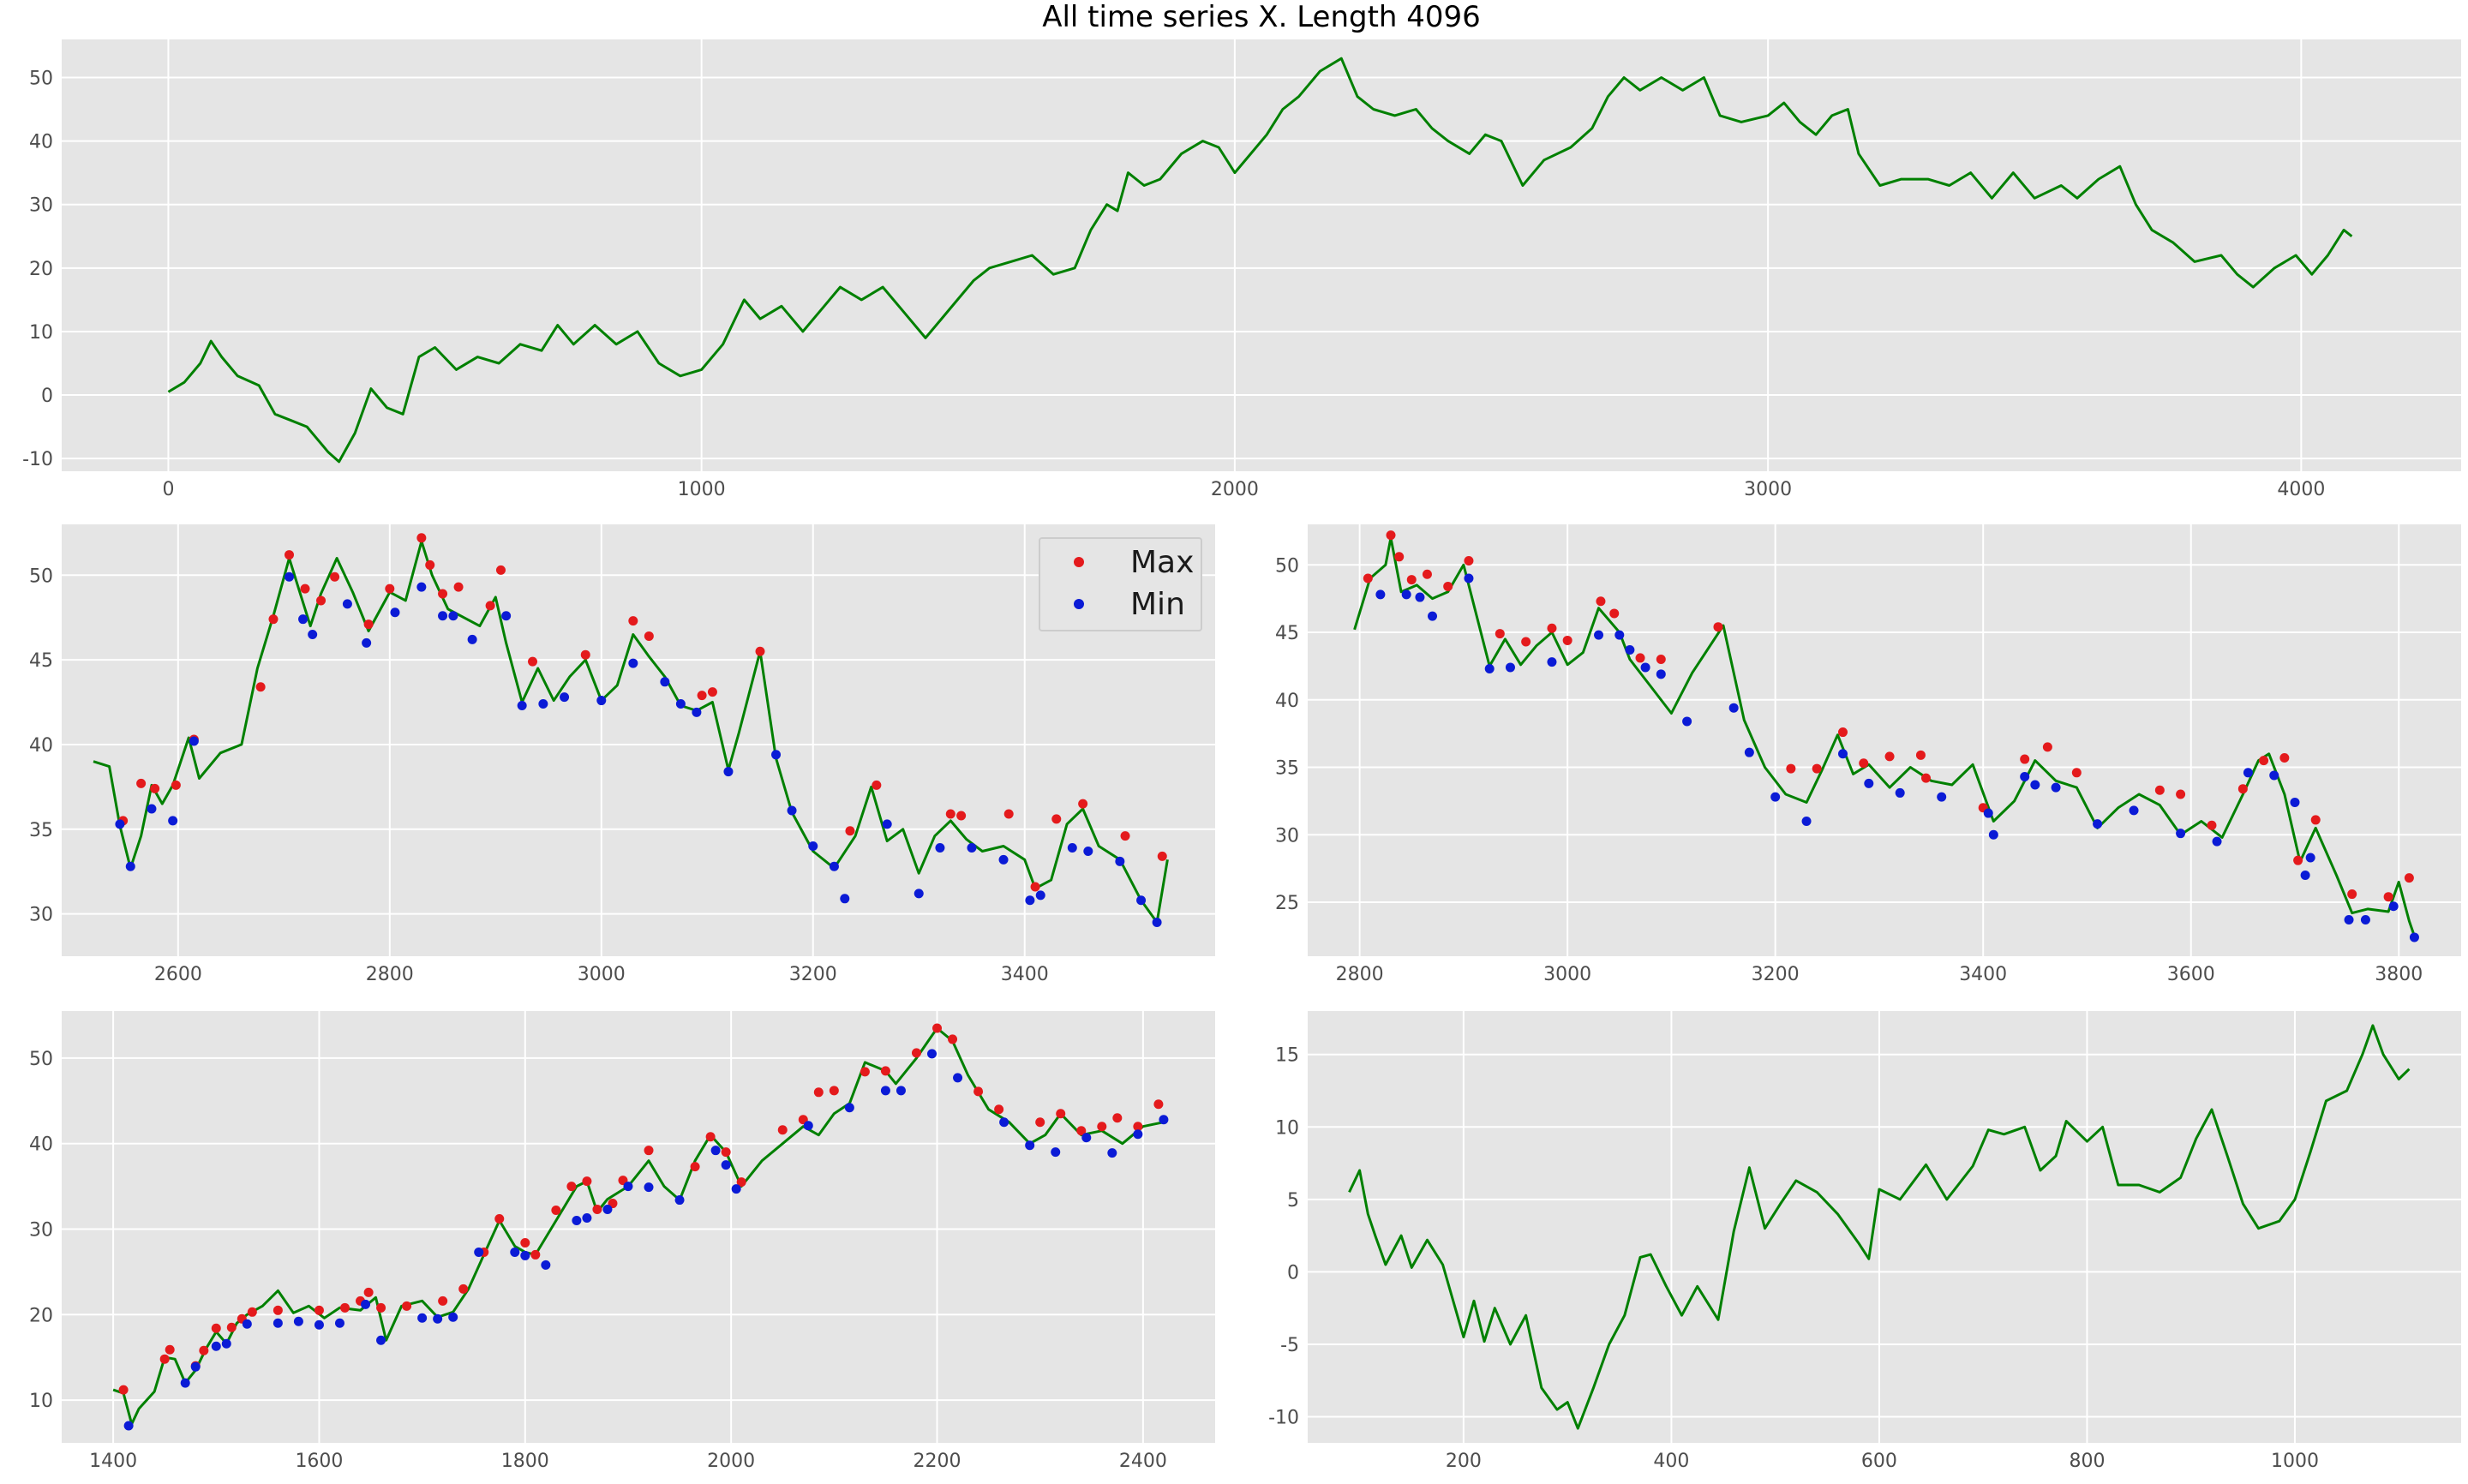 The image size is (2468, 1484). What do you see at coordinates (1157, 605) in the screenshot?
I see `legend-min-label: Min` at bounding box center [1157, 605].